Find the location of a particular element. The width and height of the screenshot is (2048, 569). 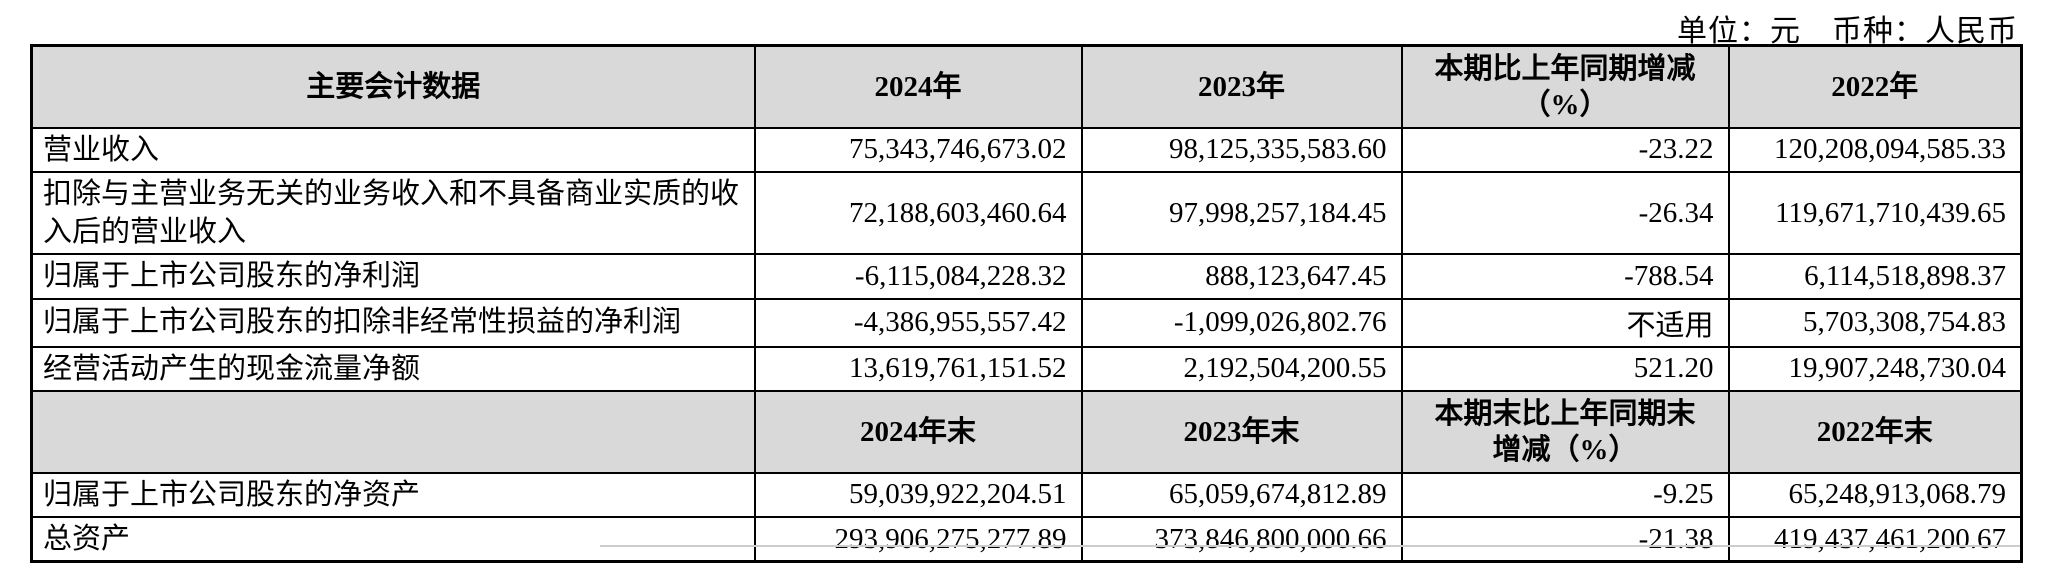

row-label: 归属于上市公司股东的净资产 is located at coordinates (393, 495).